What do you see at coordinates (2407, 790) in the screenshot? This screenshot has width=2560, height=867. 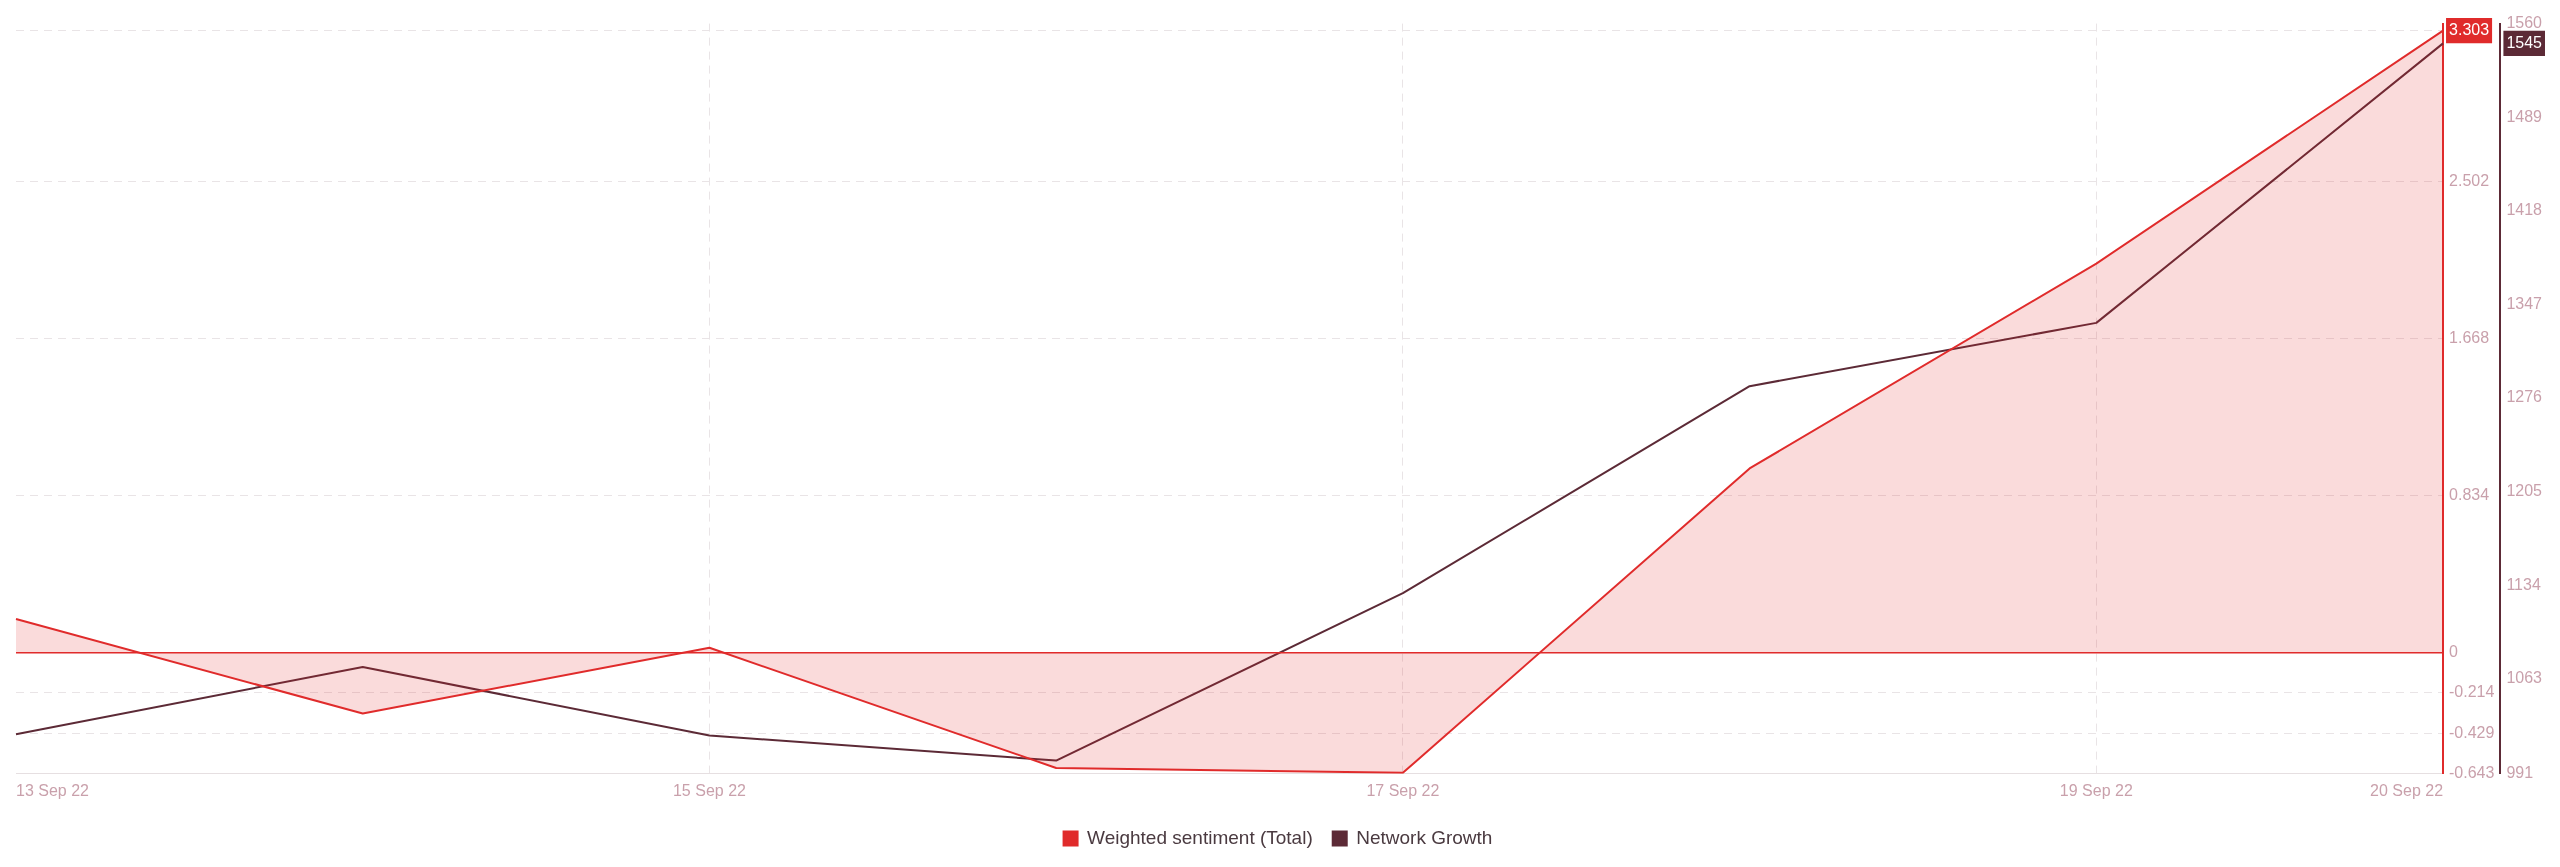 I see `x-tick-label: 20 Sep 22` at bounding box center [2407, 790].